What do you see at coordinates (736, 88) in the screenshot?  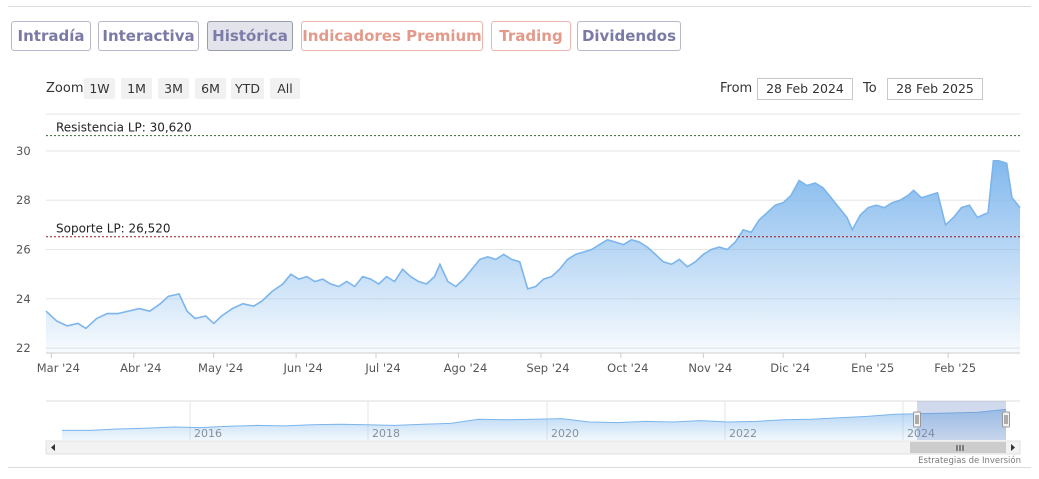 I see `from-label: From` at bounding box center [736, 88].